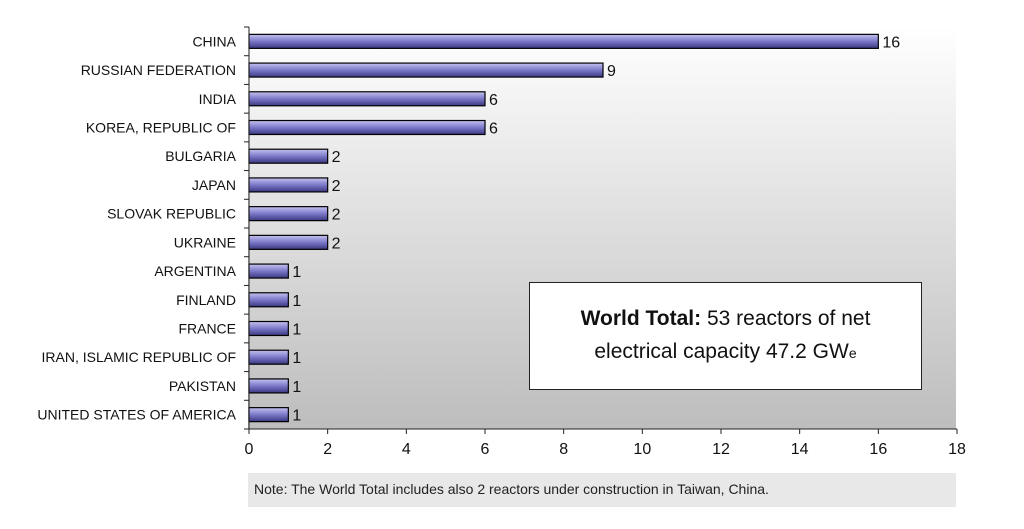 This screenshot has height=529, width=1024. What do you see at coordinates (327, 449) in the screenshot?
I see `x-tick-label: 2` at bounding box center [327, 449].